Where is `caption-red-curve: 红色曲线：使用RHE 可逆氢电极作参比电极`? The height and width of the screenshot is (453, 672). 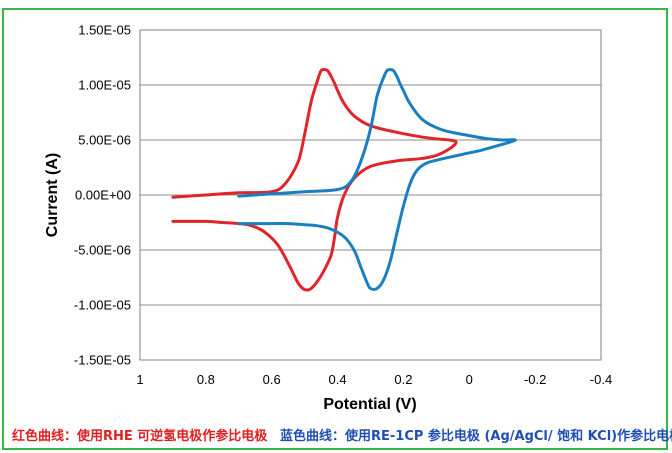 caption-red-curve: 红色曲线：使用RHE 可逆氢电极作参比电极 is located at coordinates (140, 436).